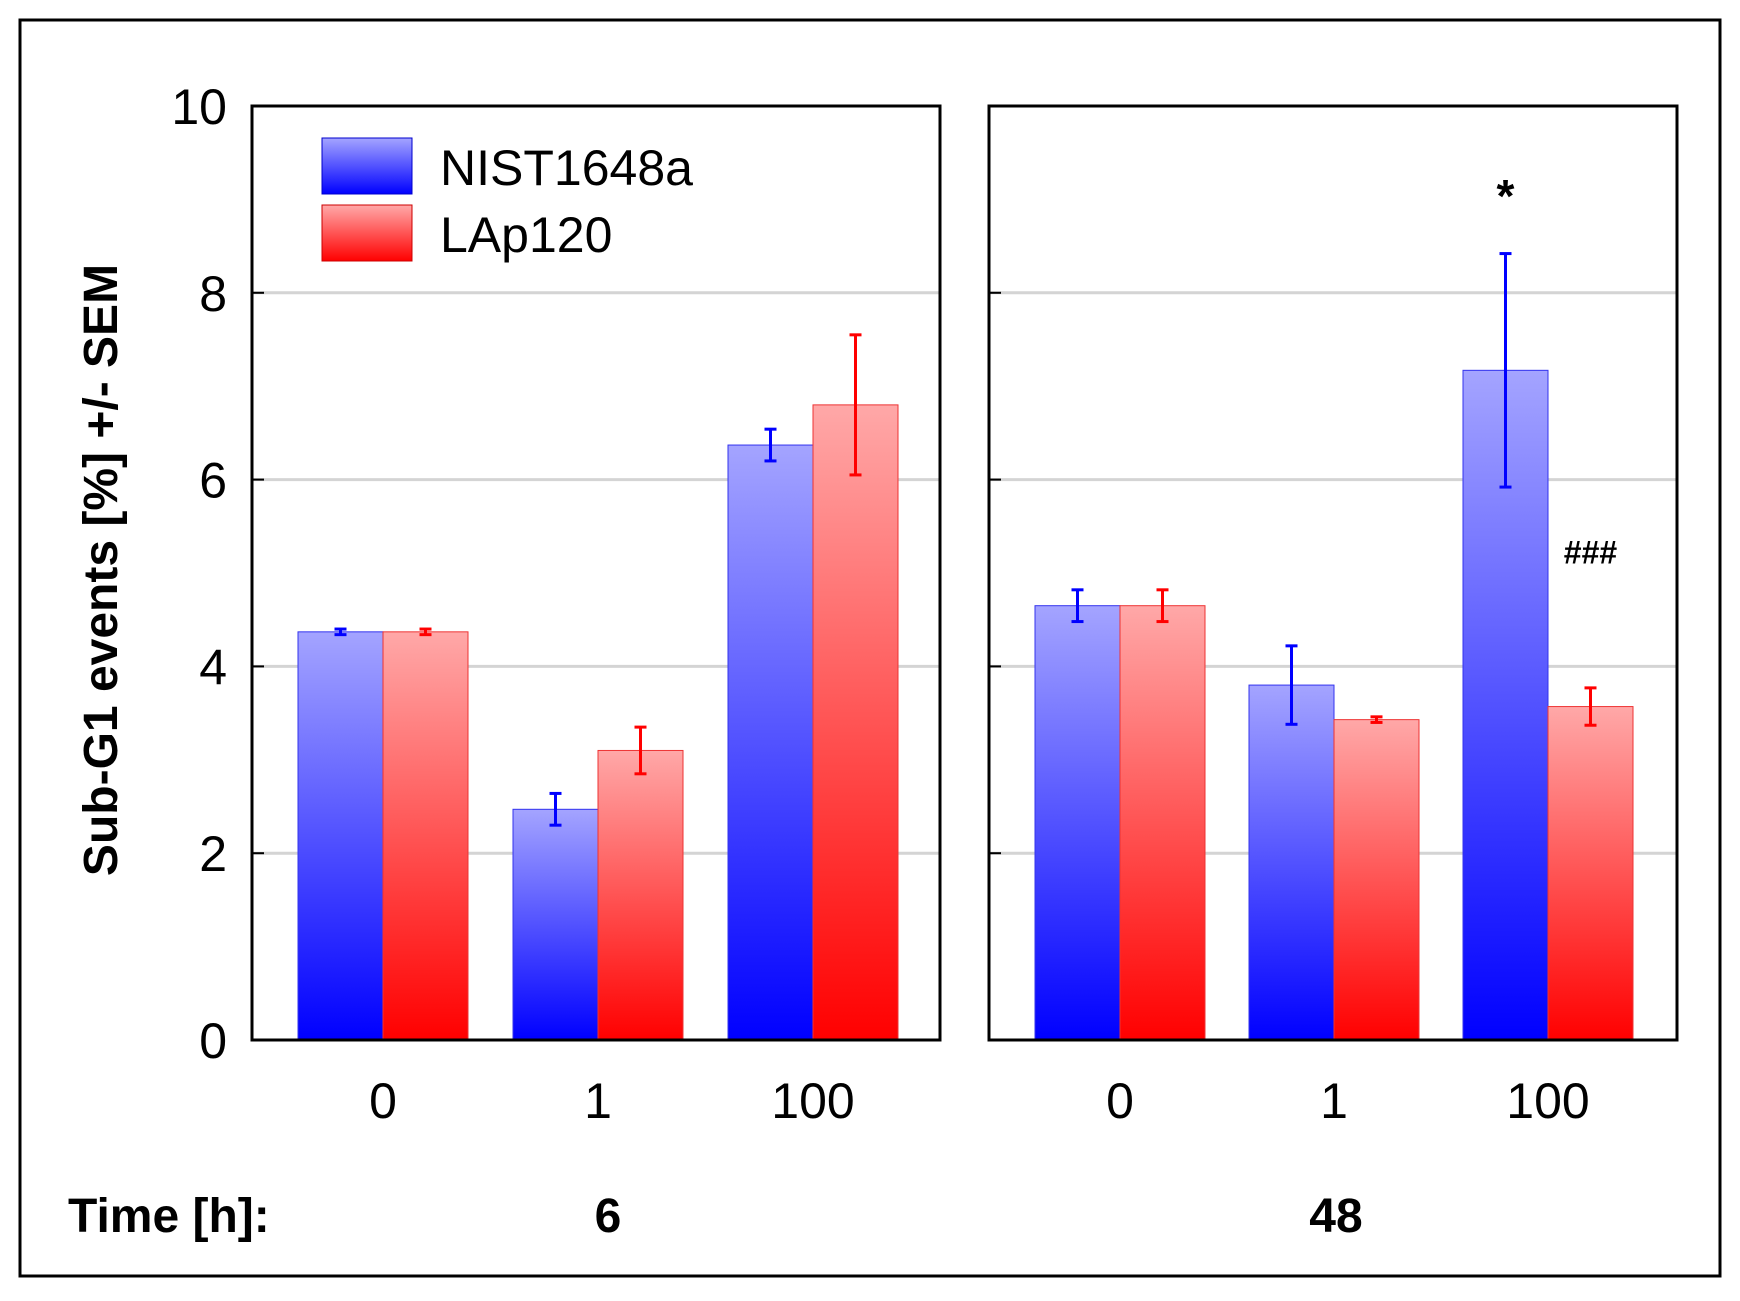  I want to click on y-axis-title: Sub-G1 events [%] +/- SEM, so click(101, 570).